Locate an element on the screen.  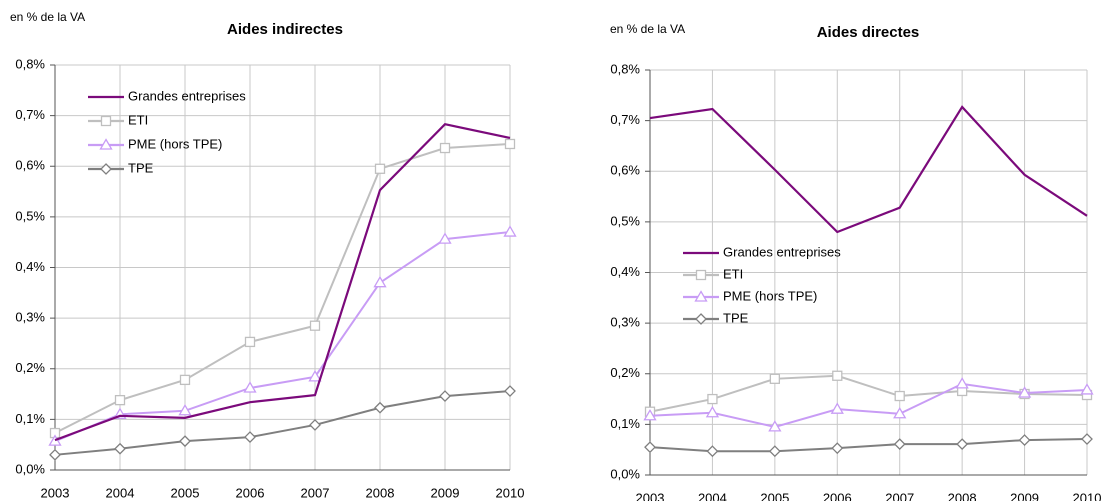
legend-label: Grandes entreprises is located at coordinates (782, 251).